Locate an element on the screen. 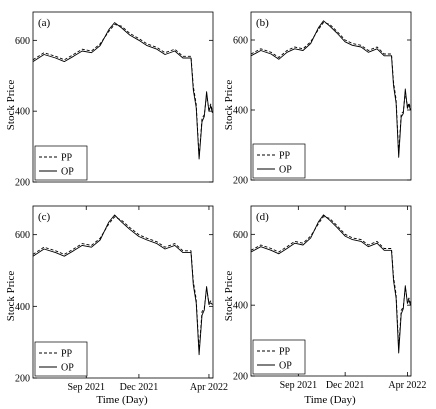 The image size is (436, 409). xlabel-left: Time (Day) is located at coordinates (122, 400).